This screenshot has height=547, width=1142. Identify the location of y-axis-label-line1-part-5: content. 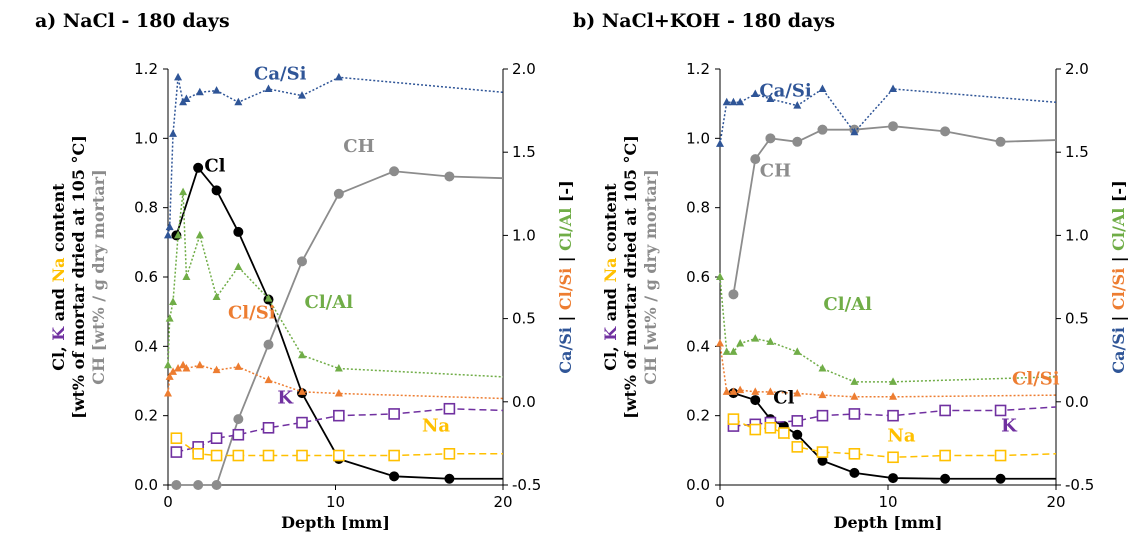
(610, 220).